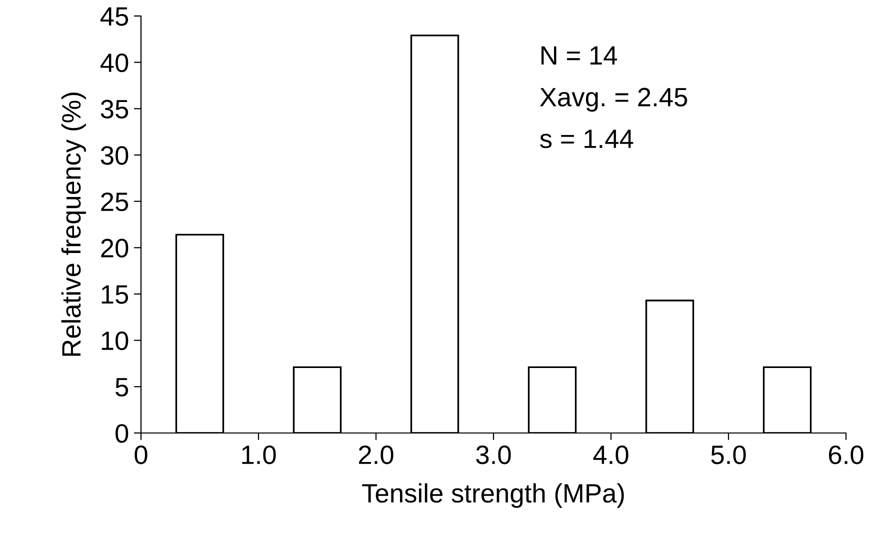  What do you see at coordinates (115, 340) in the screenshot?
I see `y-tick-label: 10` at bounding box center [115, 340].